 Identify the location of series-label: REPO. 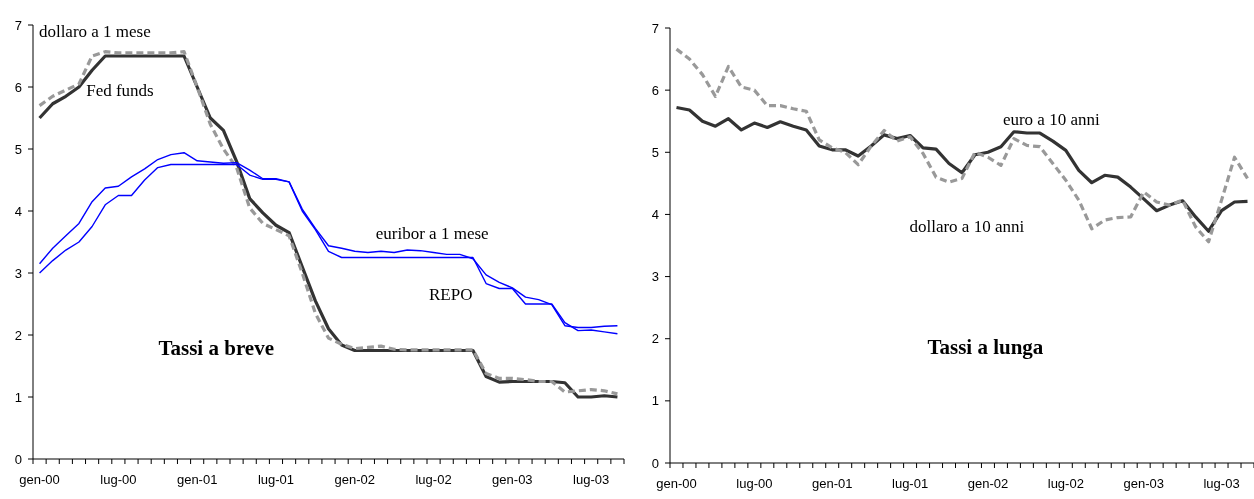
(450, 295).